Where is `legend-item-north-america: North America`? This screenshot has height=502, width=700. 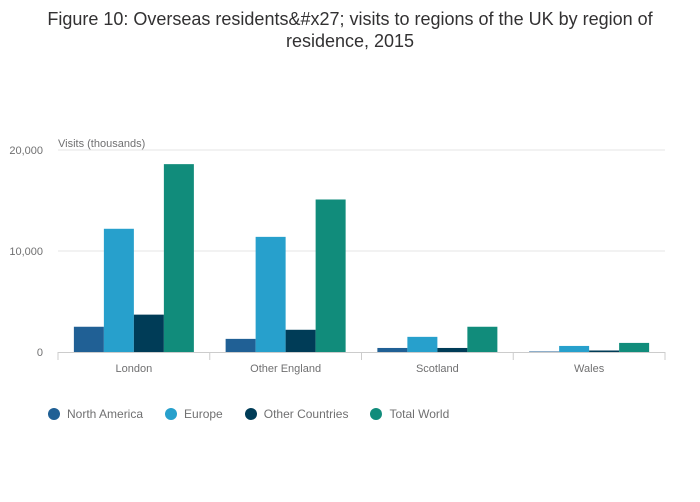 legend-item-north-america: North America is located at coordinates (95, 414).